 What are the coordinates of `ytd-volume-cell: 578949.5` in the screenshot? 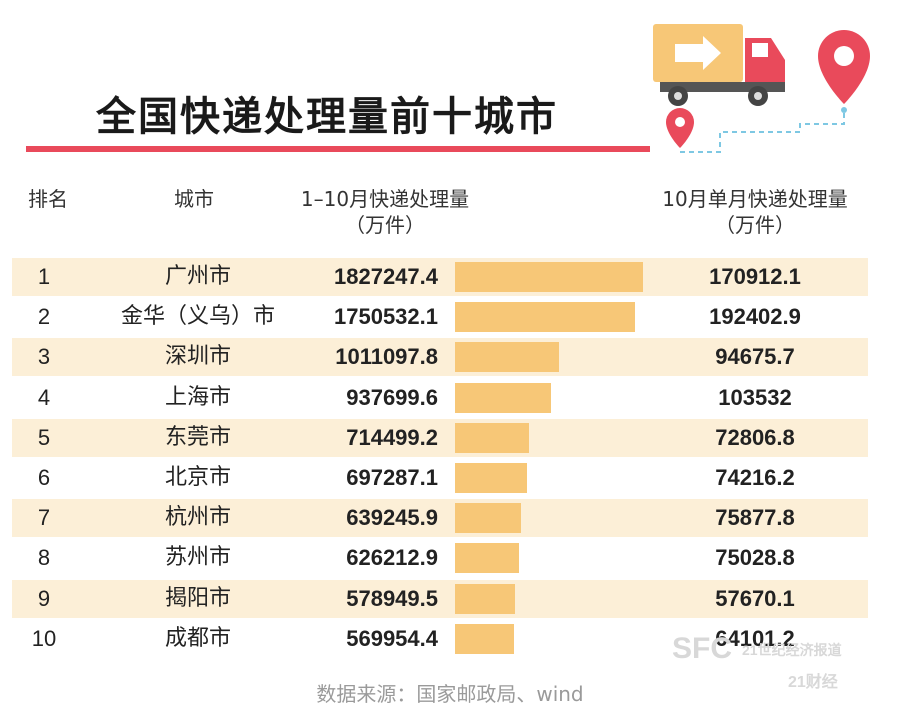 It's located at (392, 598).